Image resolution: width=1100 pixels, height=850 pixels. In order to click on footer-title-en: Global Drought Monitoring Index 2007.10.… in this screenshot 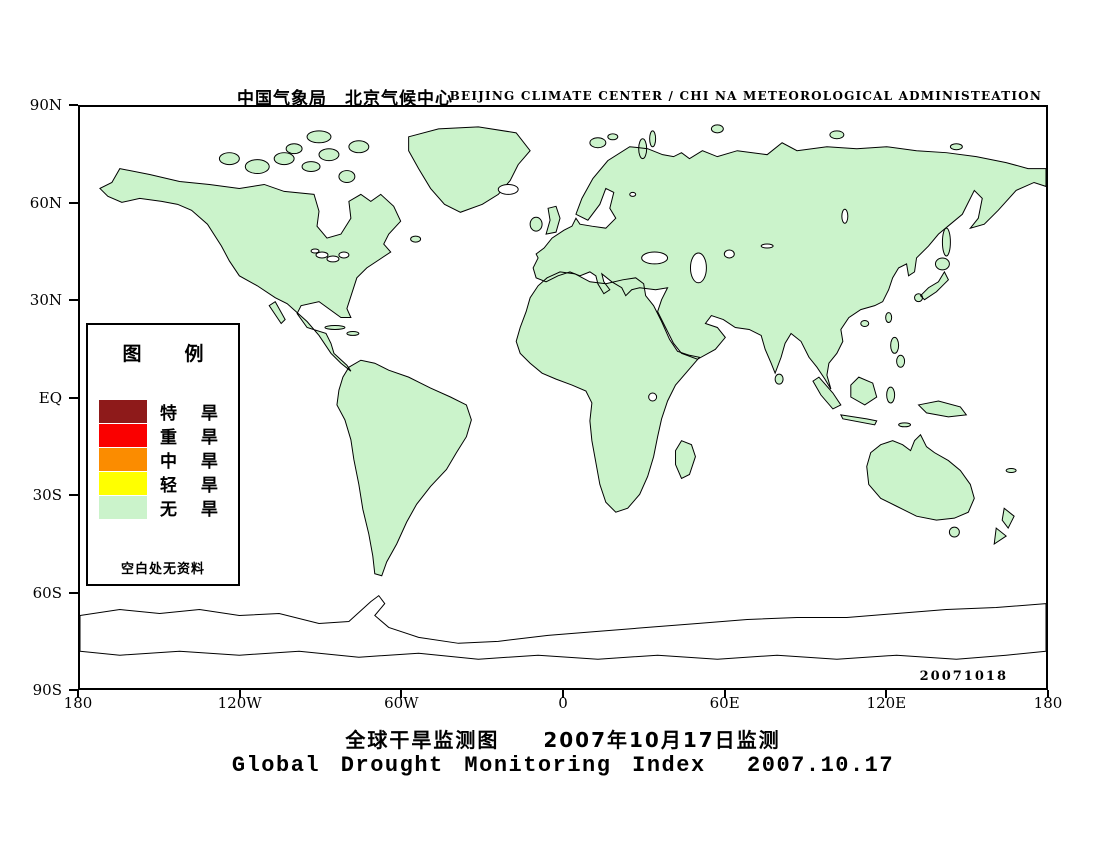, I will do `click(563, 765)`.